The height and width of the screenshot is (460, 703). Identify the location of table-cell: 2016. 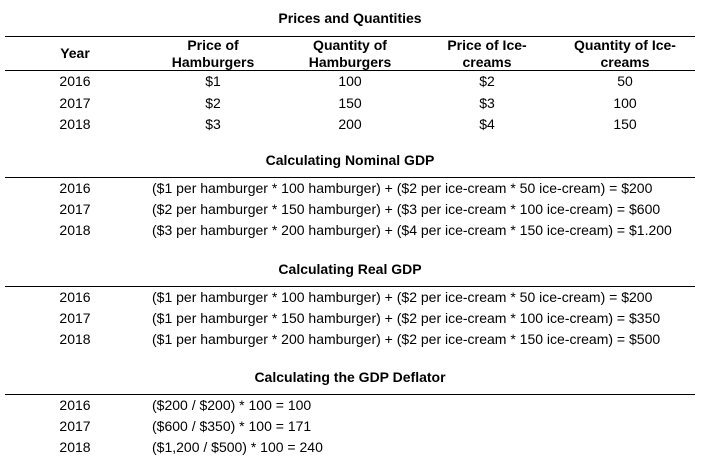
(75, 81).